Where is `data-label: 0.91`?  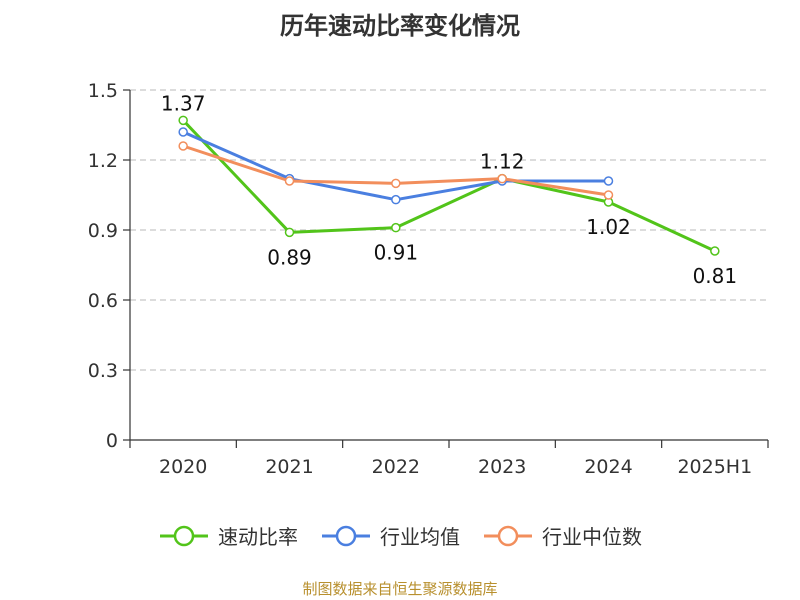 data-label: 0.91 is located at coordinates (396, 253).